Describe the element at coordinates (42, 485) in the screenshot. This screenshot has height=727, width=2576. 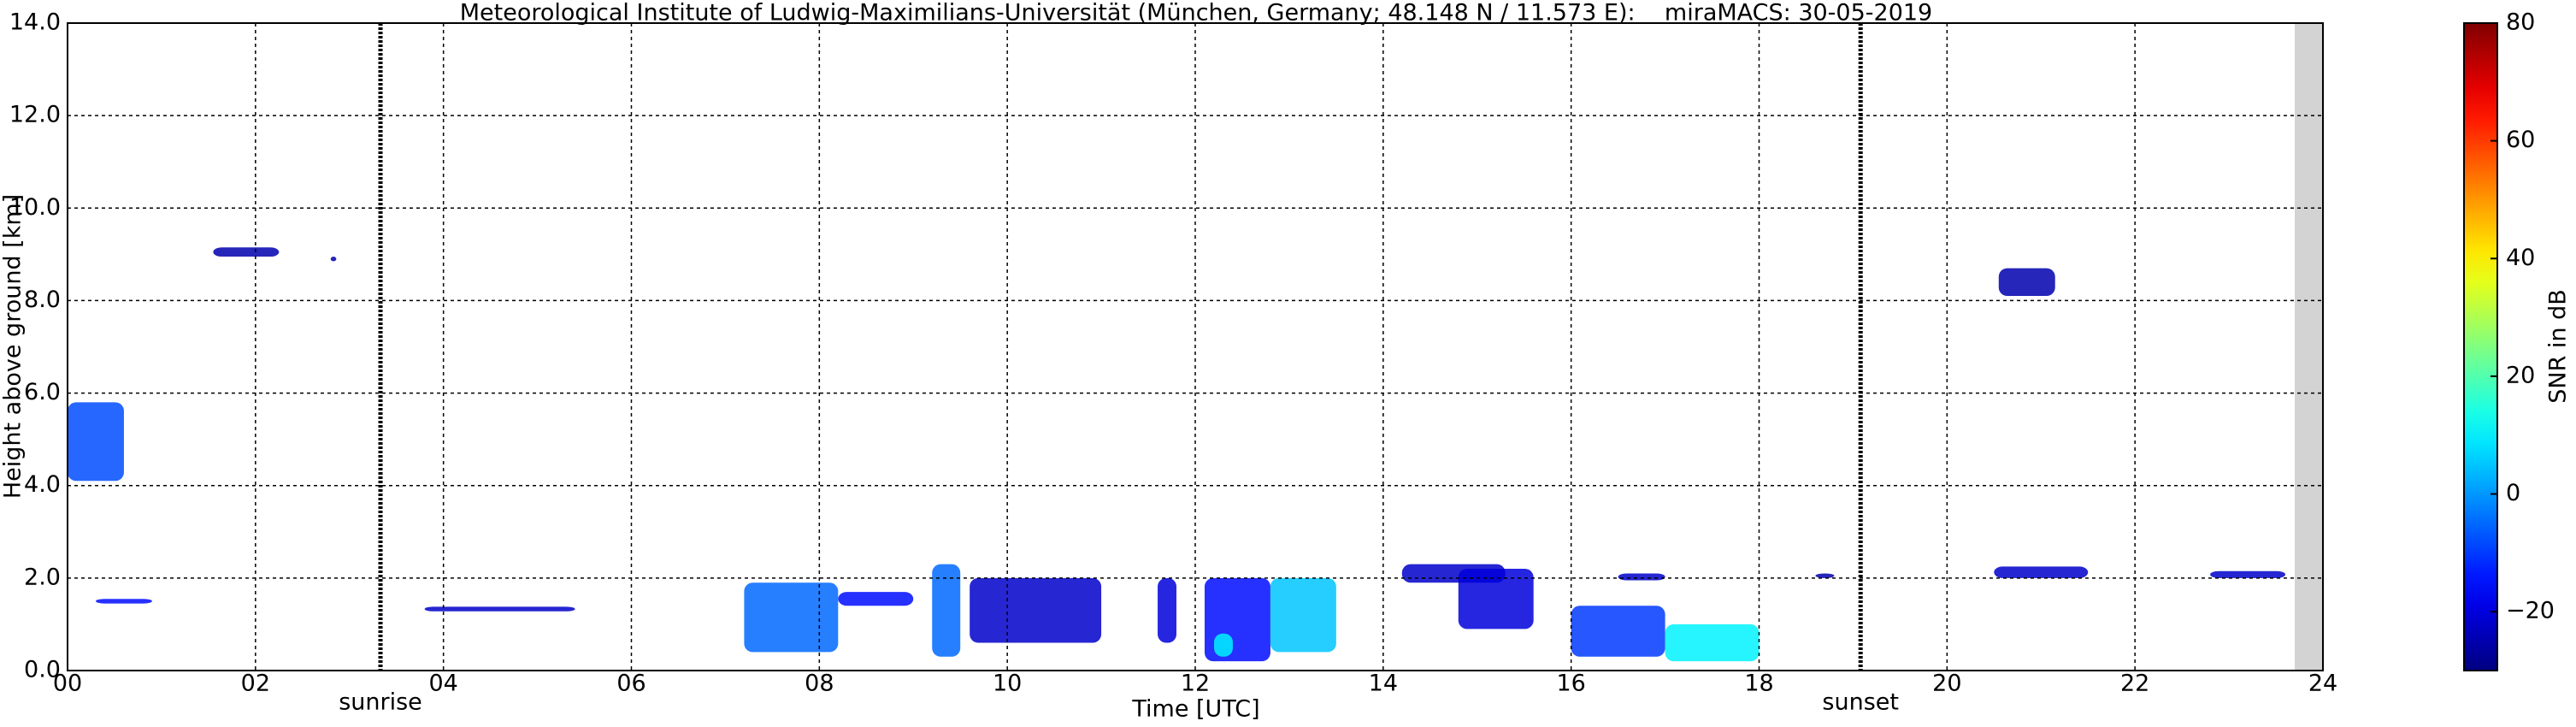
I see `y-tick-label: 4.0` at that location.